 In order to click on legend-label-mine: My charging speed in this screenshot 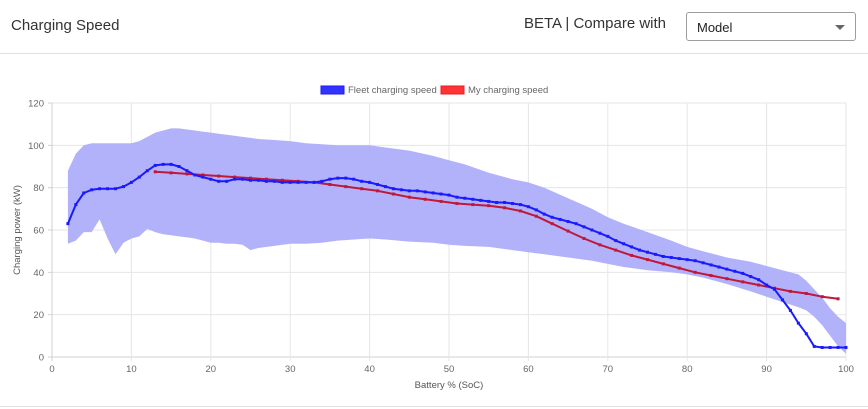, I will do `click(508, 90)`.